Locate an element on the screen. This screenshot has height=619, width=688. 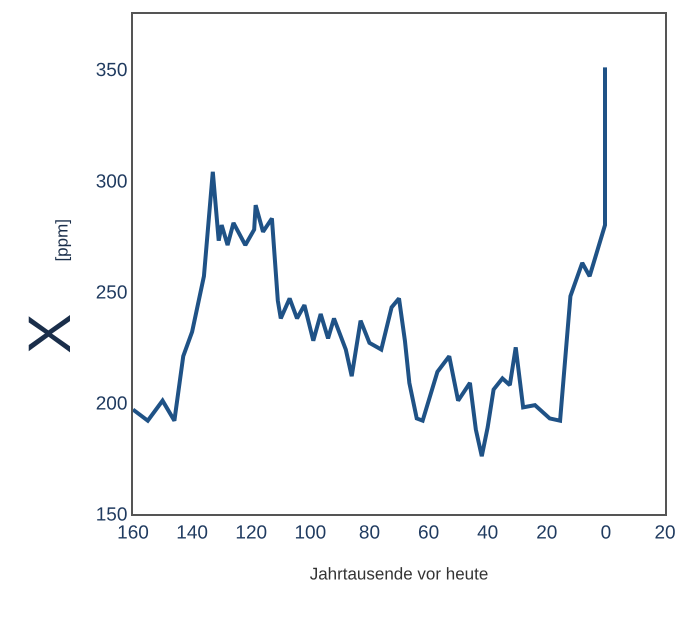
x-tick-label: 80 is located at coordinates (369, 533).